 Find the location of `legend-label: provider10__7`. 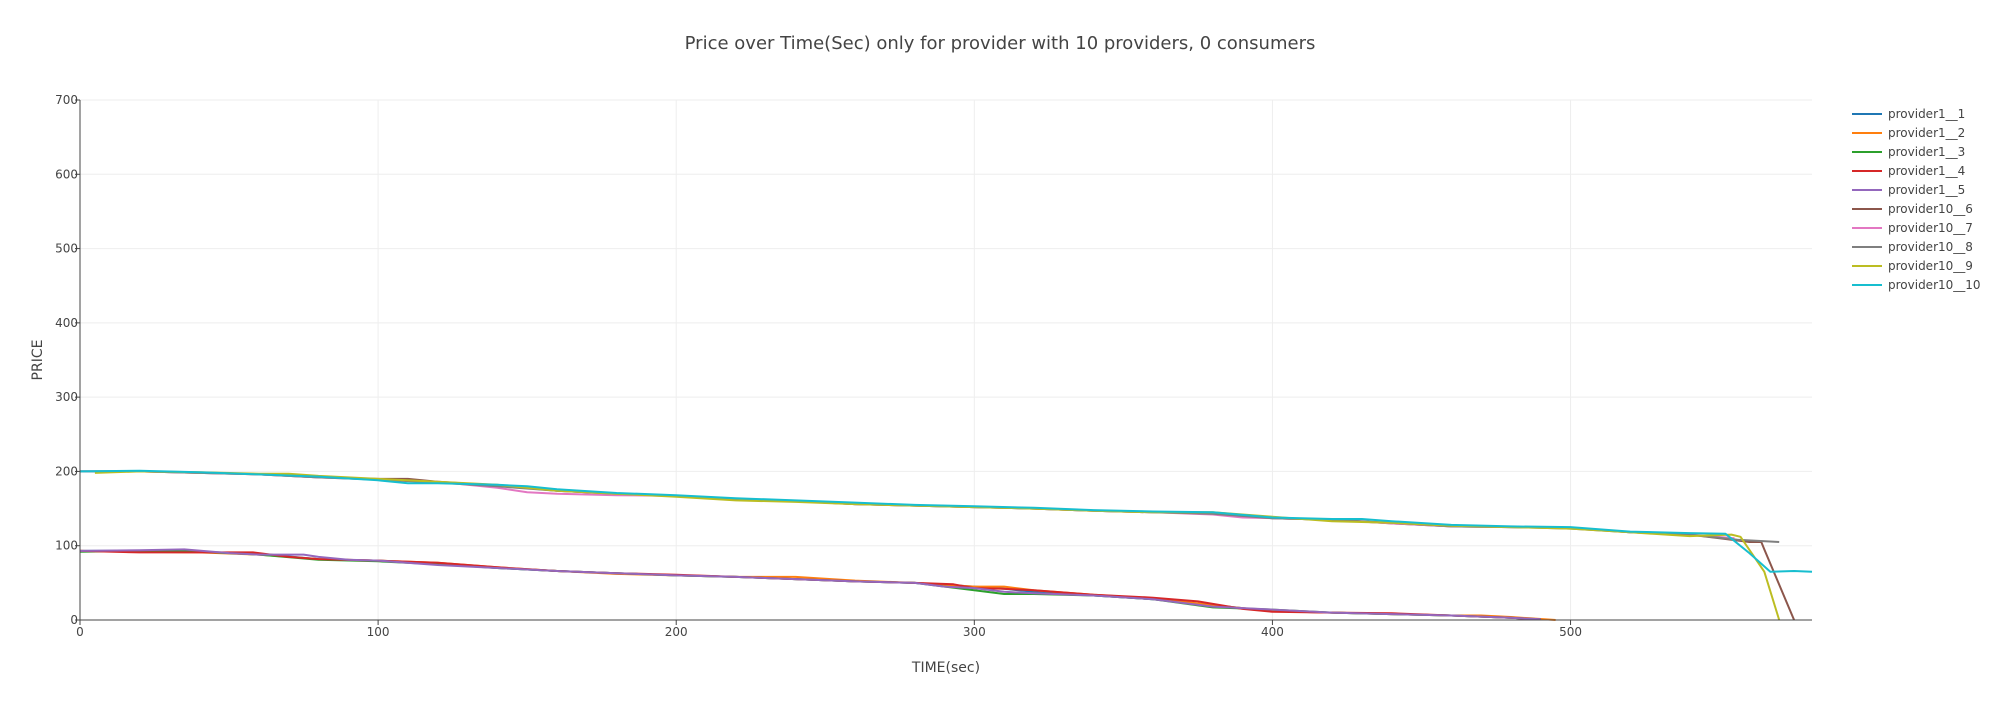

legend-label: provider10__7 is located at coordinates (1930, 228).